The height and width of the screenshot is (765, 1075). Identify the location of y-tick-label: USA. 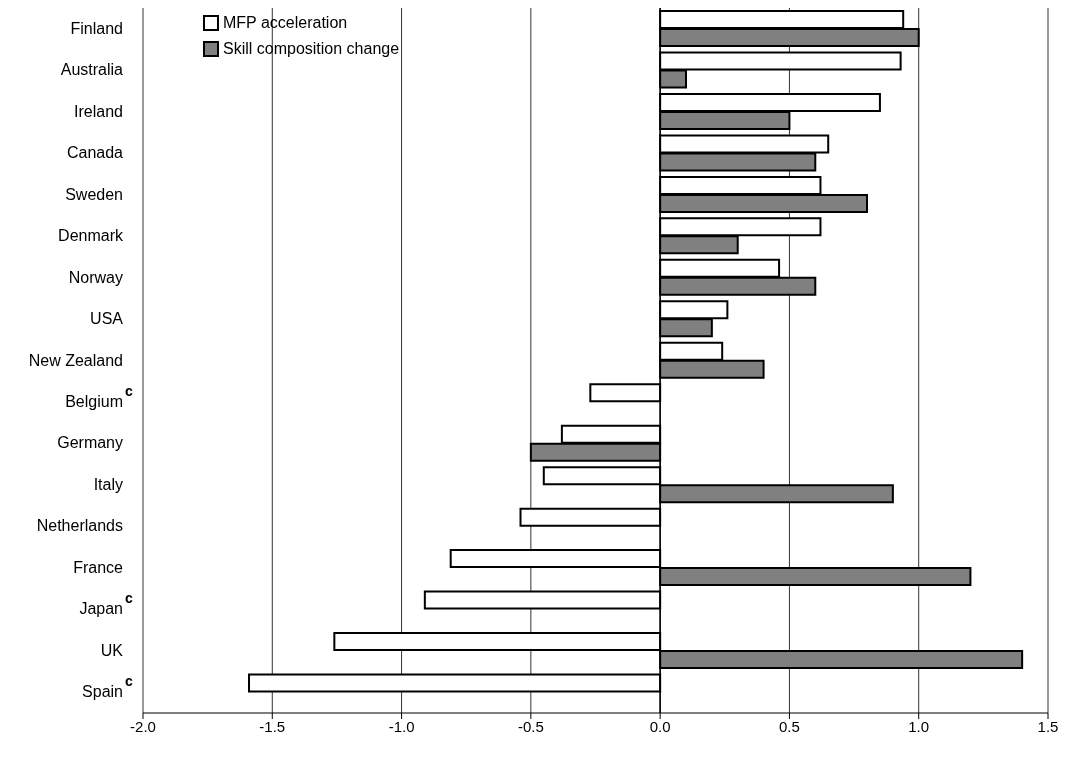
(107, 319).